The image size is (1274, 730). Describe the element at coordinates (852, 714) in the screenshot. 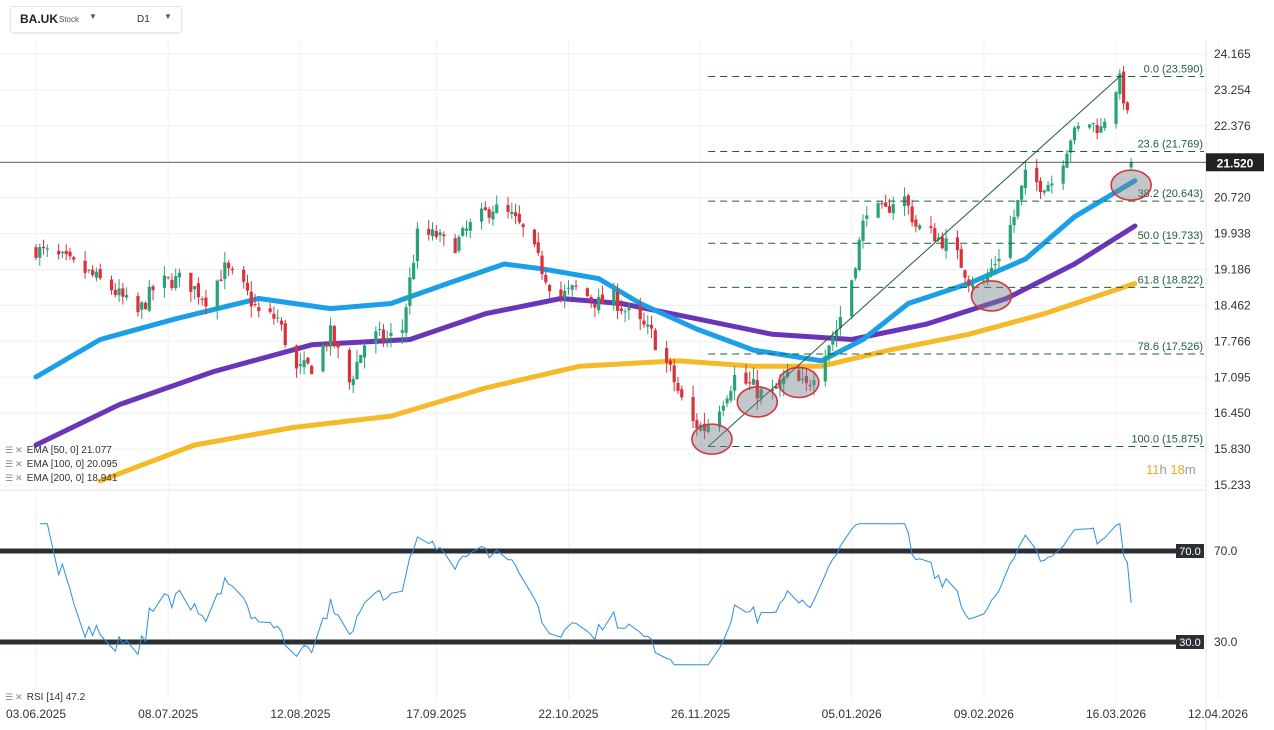

I see `x-tick-label: 05.01.2026` at that location.